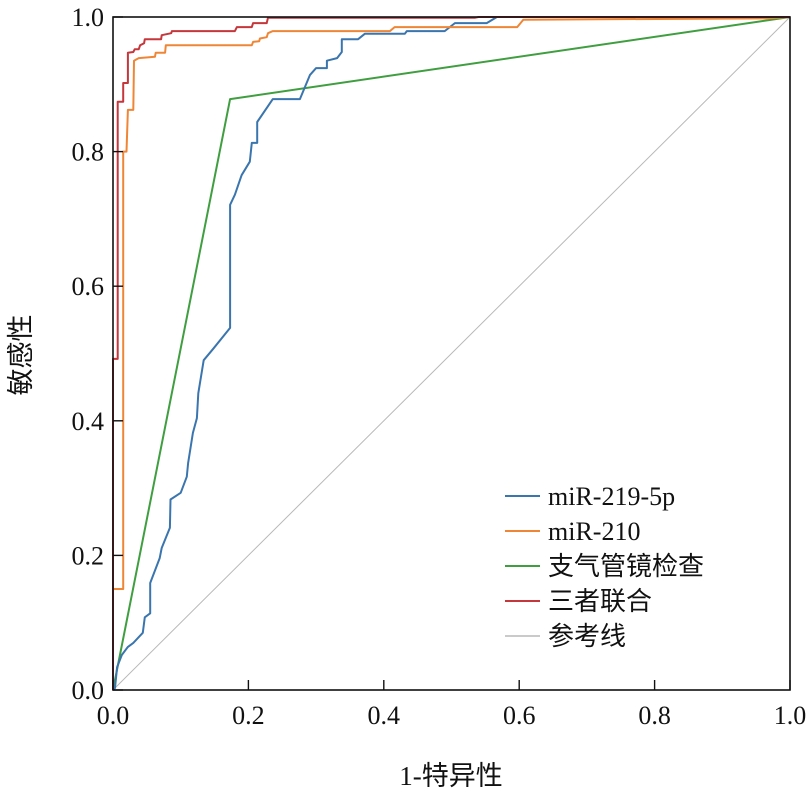 The image size is (810, 801). Describe the element at coordinates (88, 152) in the screenshot. I see `y-tick-label: 0.8` at that location.